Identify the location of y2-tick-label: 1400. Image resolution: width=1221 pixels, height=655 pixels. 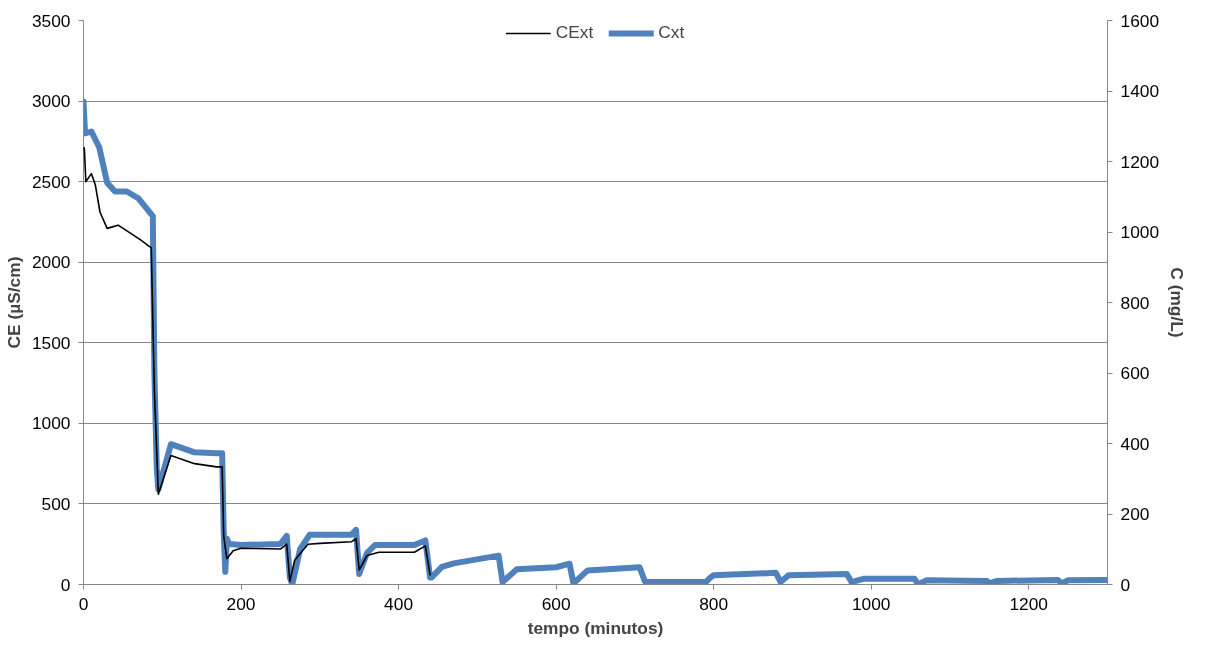
(1140, 91).